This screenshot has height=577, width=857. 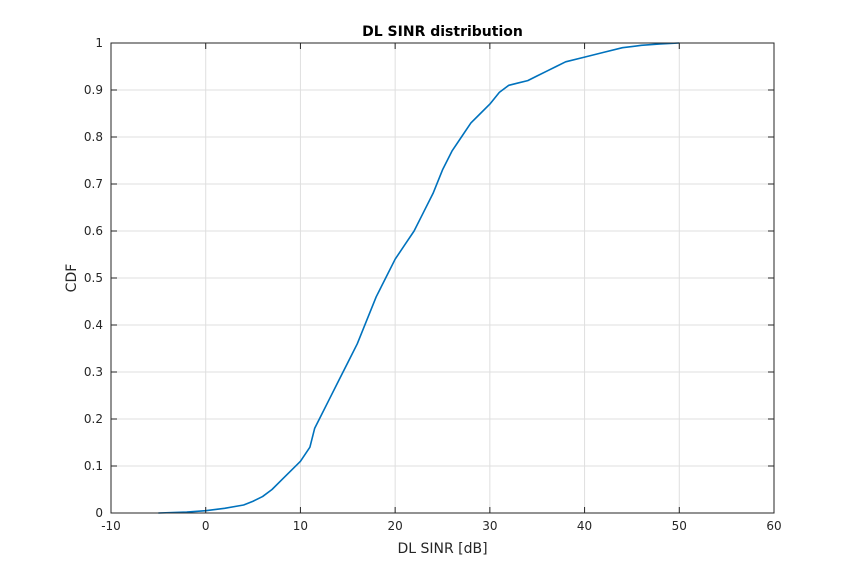 I want to click on y-tick-label: 0.4, so click(x=93, y=325).